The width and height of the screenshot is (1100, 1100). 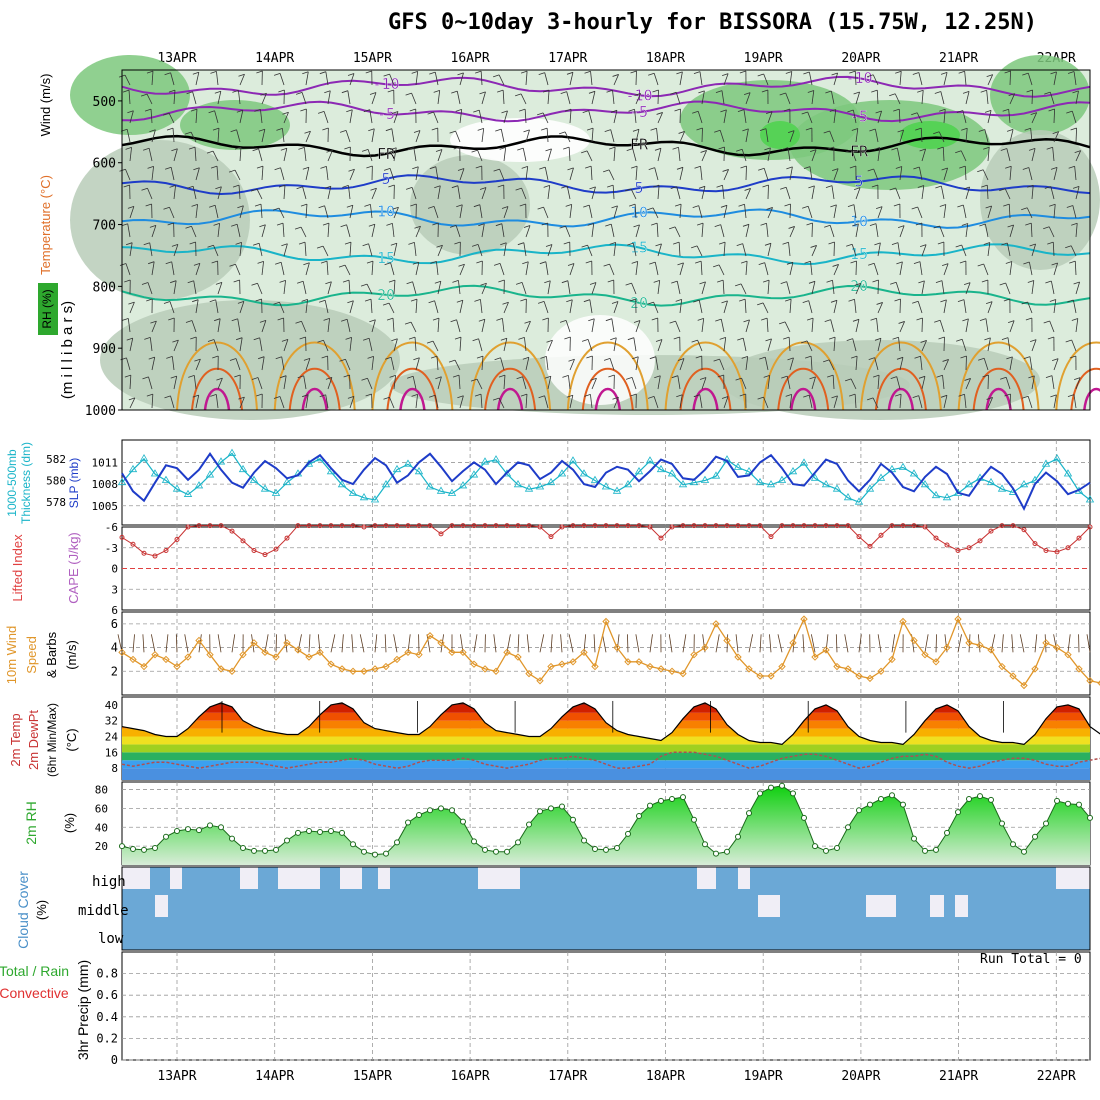 I want to click on rh-axis-label: RH (%), so click(x=47, y=308).